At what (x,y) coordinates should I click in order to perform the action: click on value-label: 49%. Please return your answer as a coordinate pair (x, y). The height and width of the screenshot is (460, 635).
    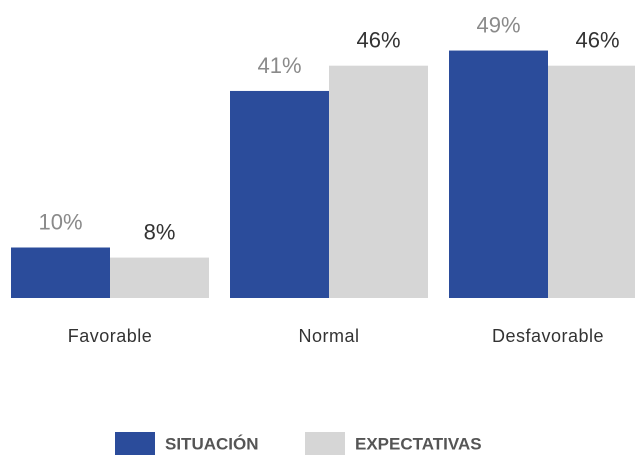
    Looking at the image, I should click on (498, 24).